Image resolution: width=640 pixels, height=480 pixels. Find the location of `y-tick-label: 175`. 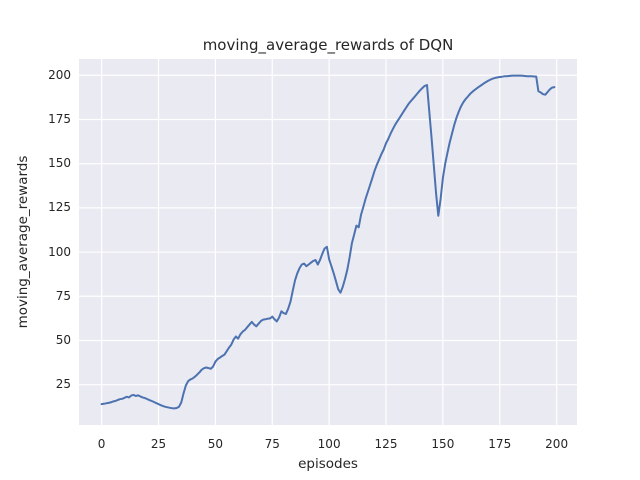

y-tick-label: 175 is located at coordinates (59, 118).